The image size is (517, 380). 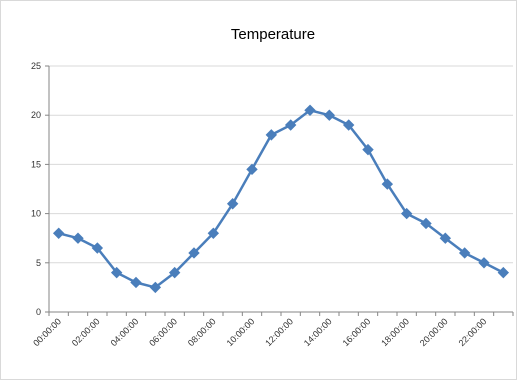 I want to click on y-tick-label-20: 20, so click(x=36, y=115).